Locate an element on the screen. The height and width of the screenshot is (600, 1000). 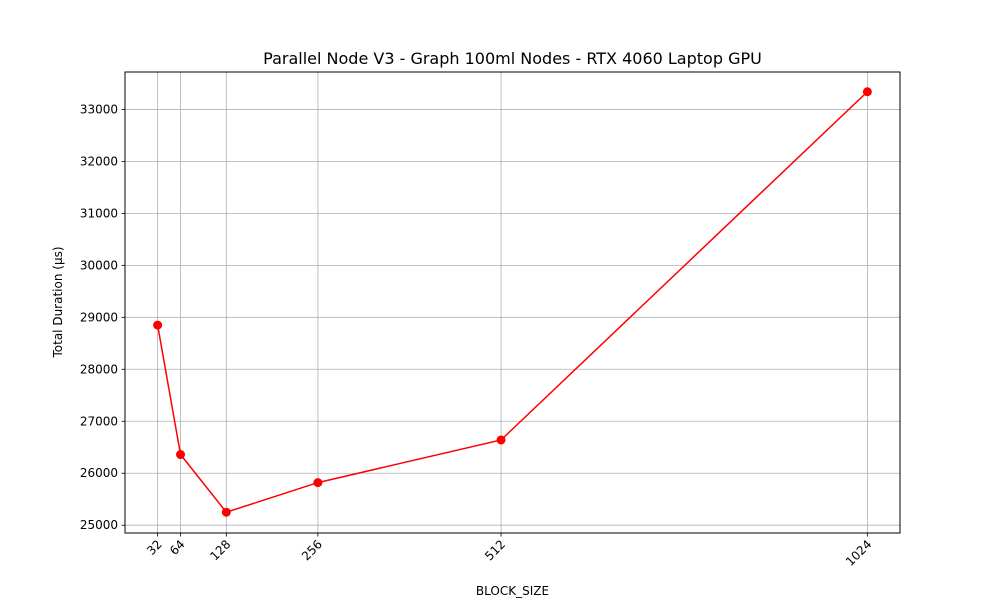
y-tick-label: 33000 is located at coordinates (99, 109).